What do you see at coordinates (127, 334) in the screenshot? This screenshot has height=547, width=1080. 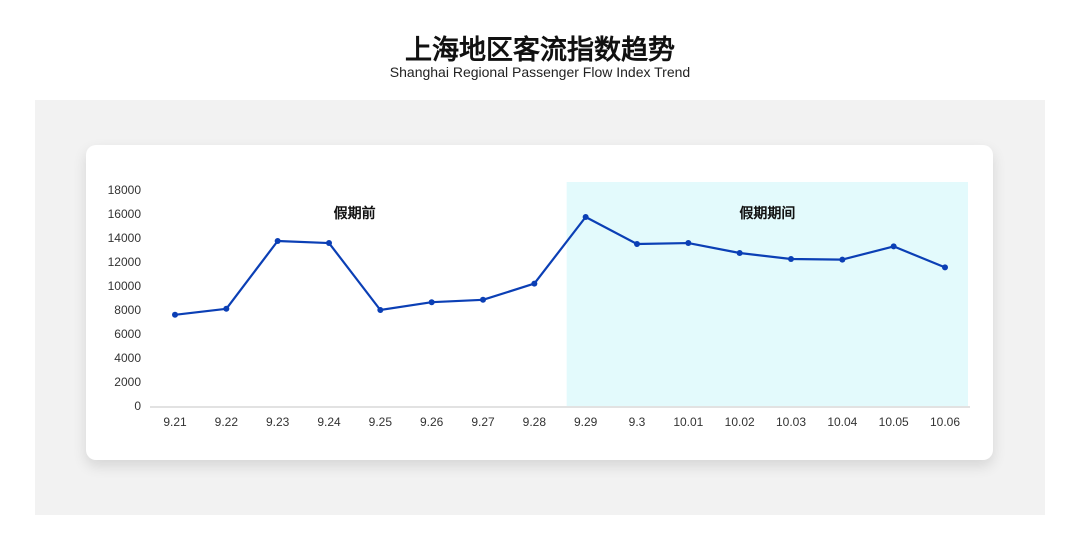 I see `y-tick-label: 6000` at bounding box center [127, 334].